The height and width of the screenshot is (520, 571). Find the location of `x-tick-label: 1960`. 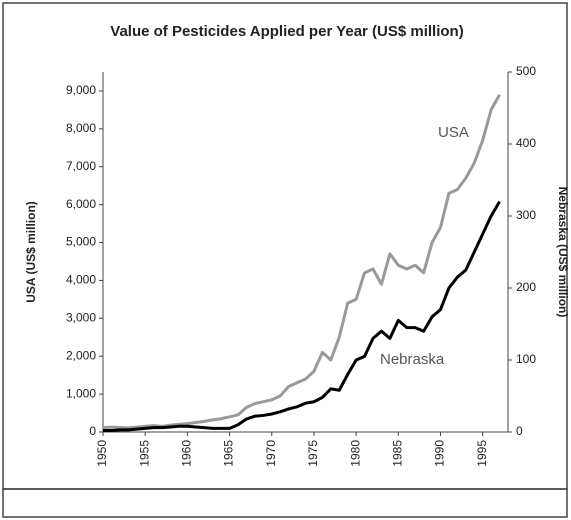

x-tick-label: 1960 is located at coordinates (187, 453).